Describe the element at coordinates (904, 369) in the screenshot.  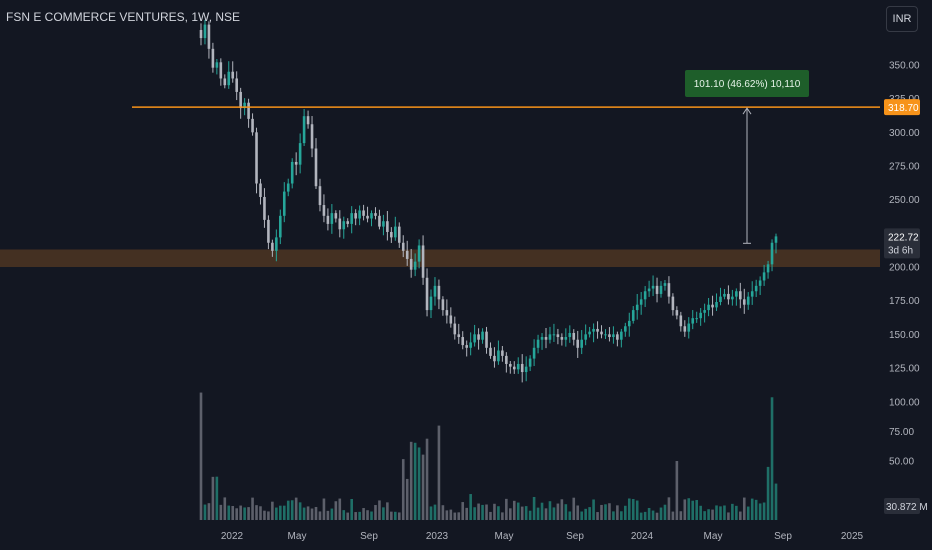
I see `price-tick-label: 125.00` at that location.